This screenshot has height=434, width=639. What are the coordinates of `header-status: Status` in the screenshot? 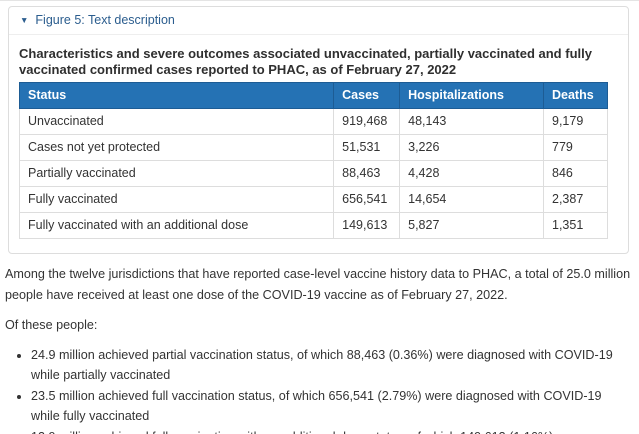 It's located at (176, 95).